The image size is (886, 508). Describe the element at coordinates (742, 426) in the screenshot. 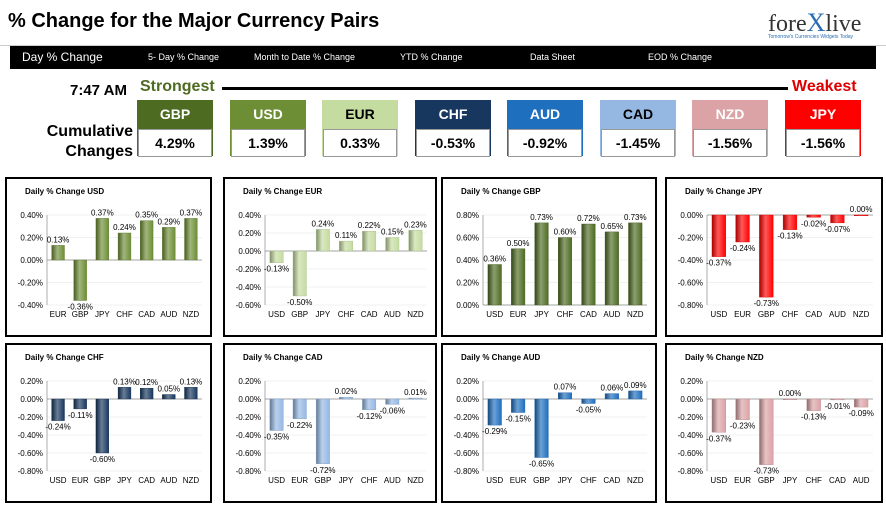

I see `data-label: -0.23%` at that location.